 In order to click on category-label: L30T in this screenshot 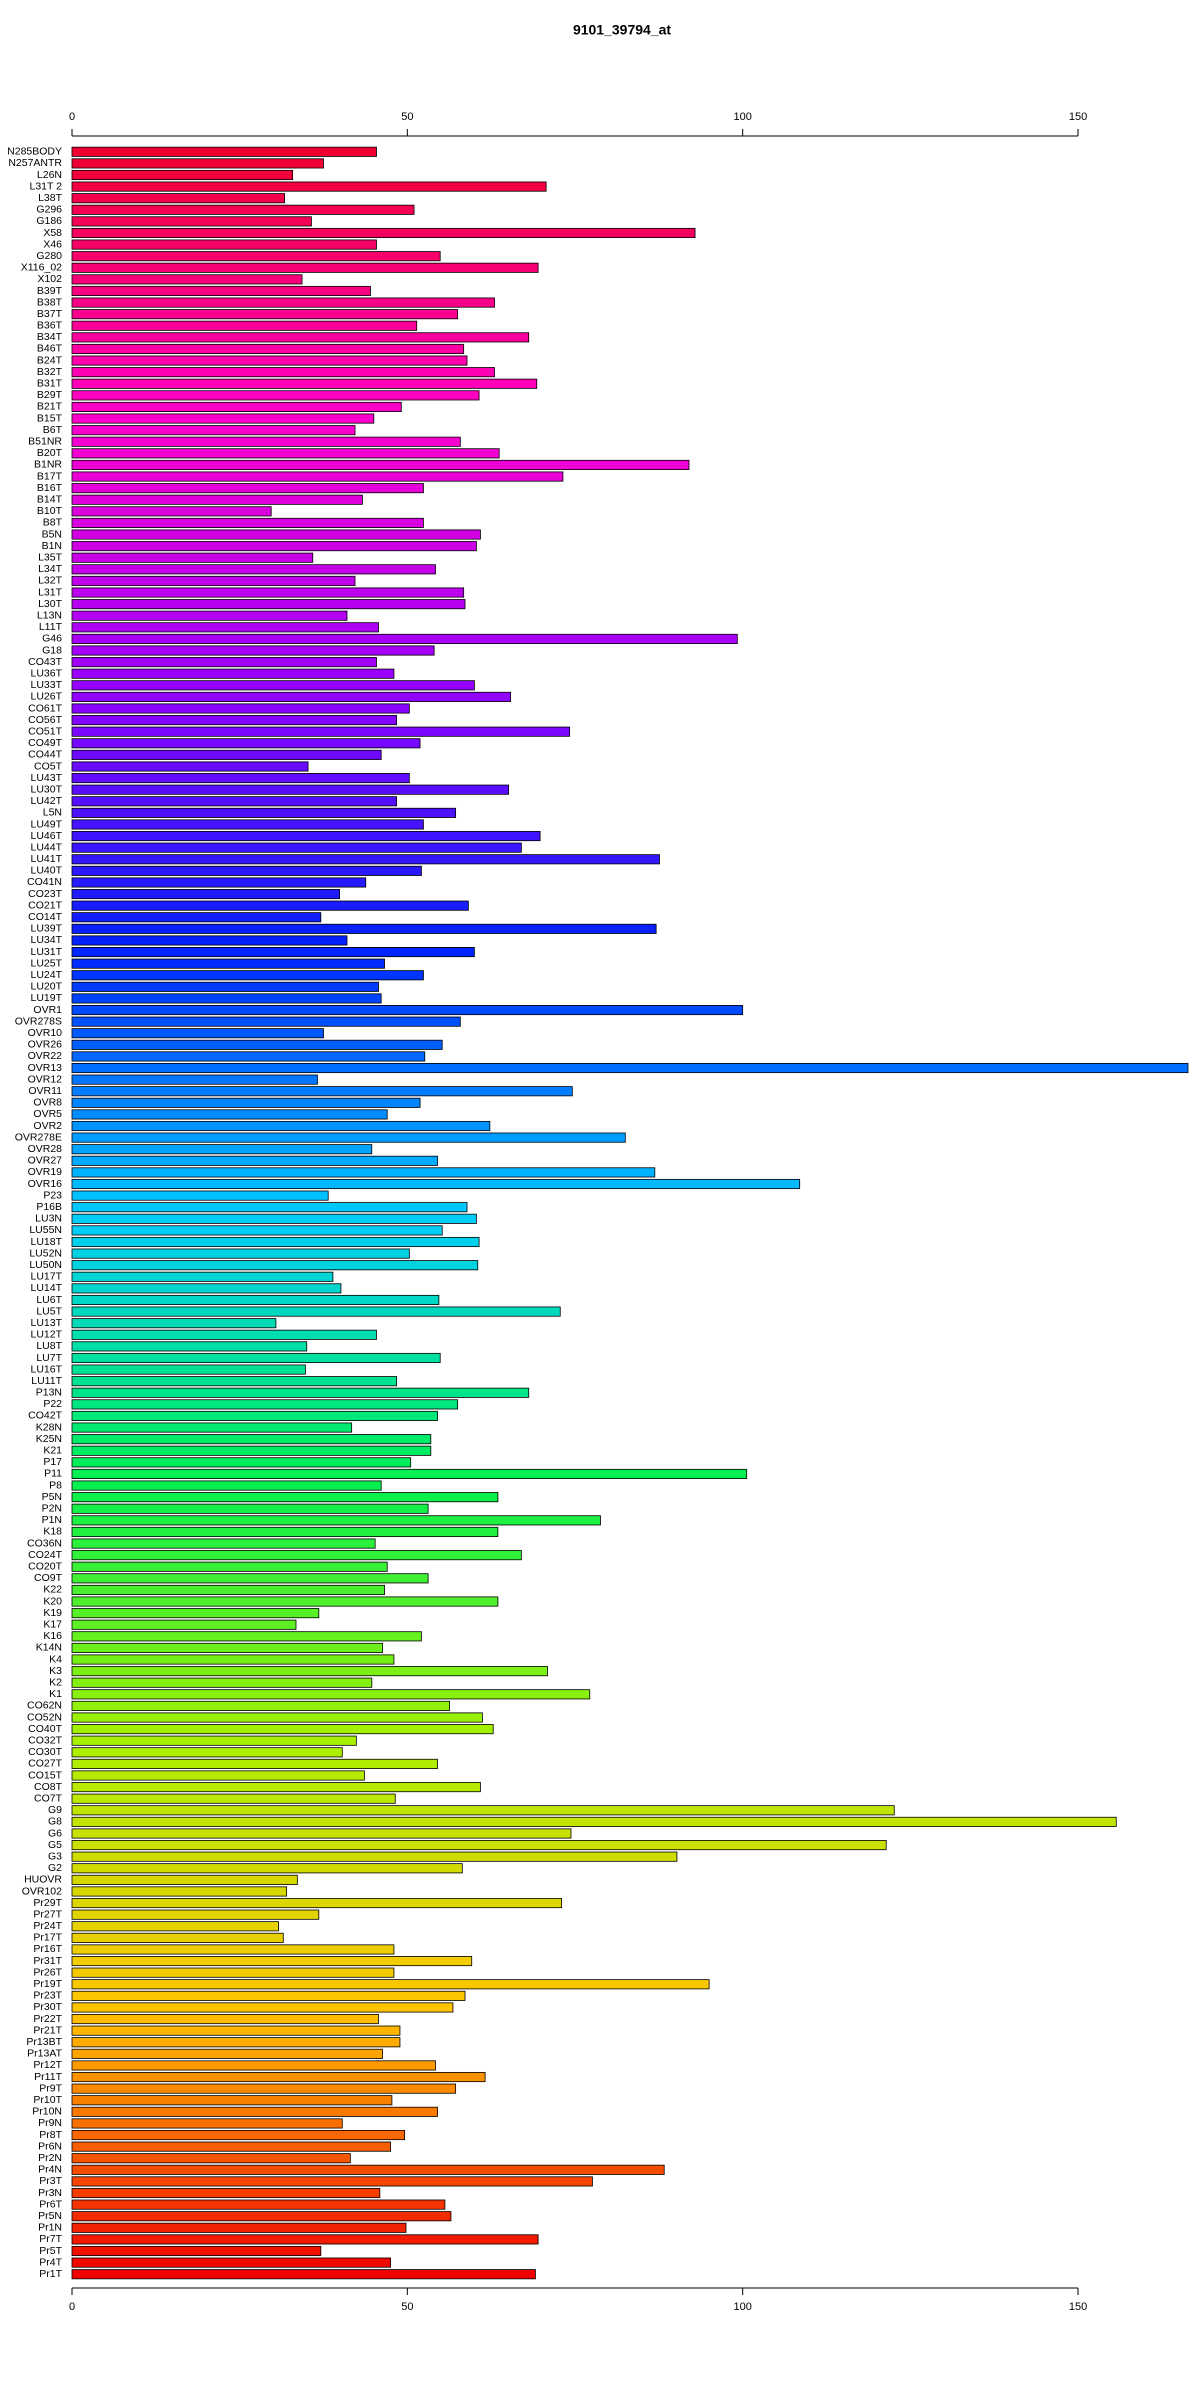, I will do `click(50, 604)`.